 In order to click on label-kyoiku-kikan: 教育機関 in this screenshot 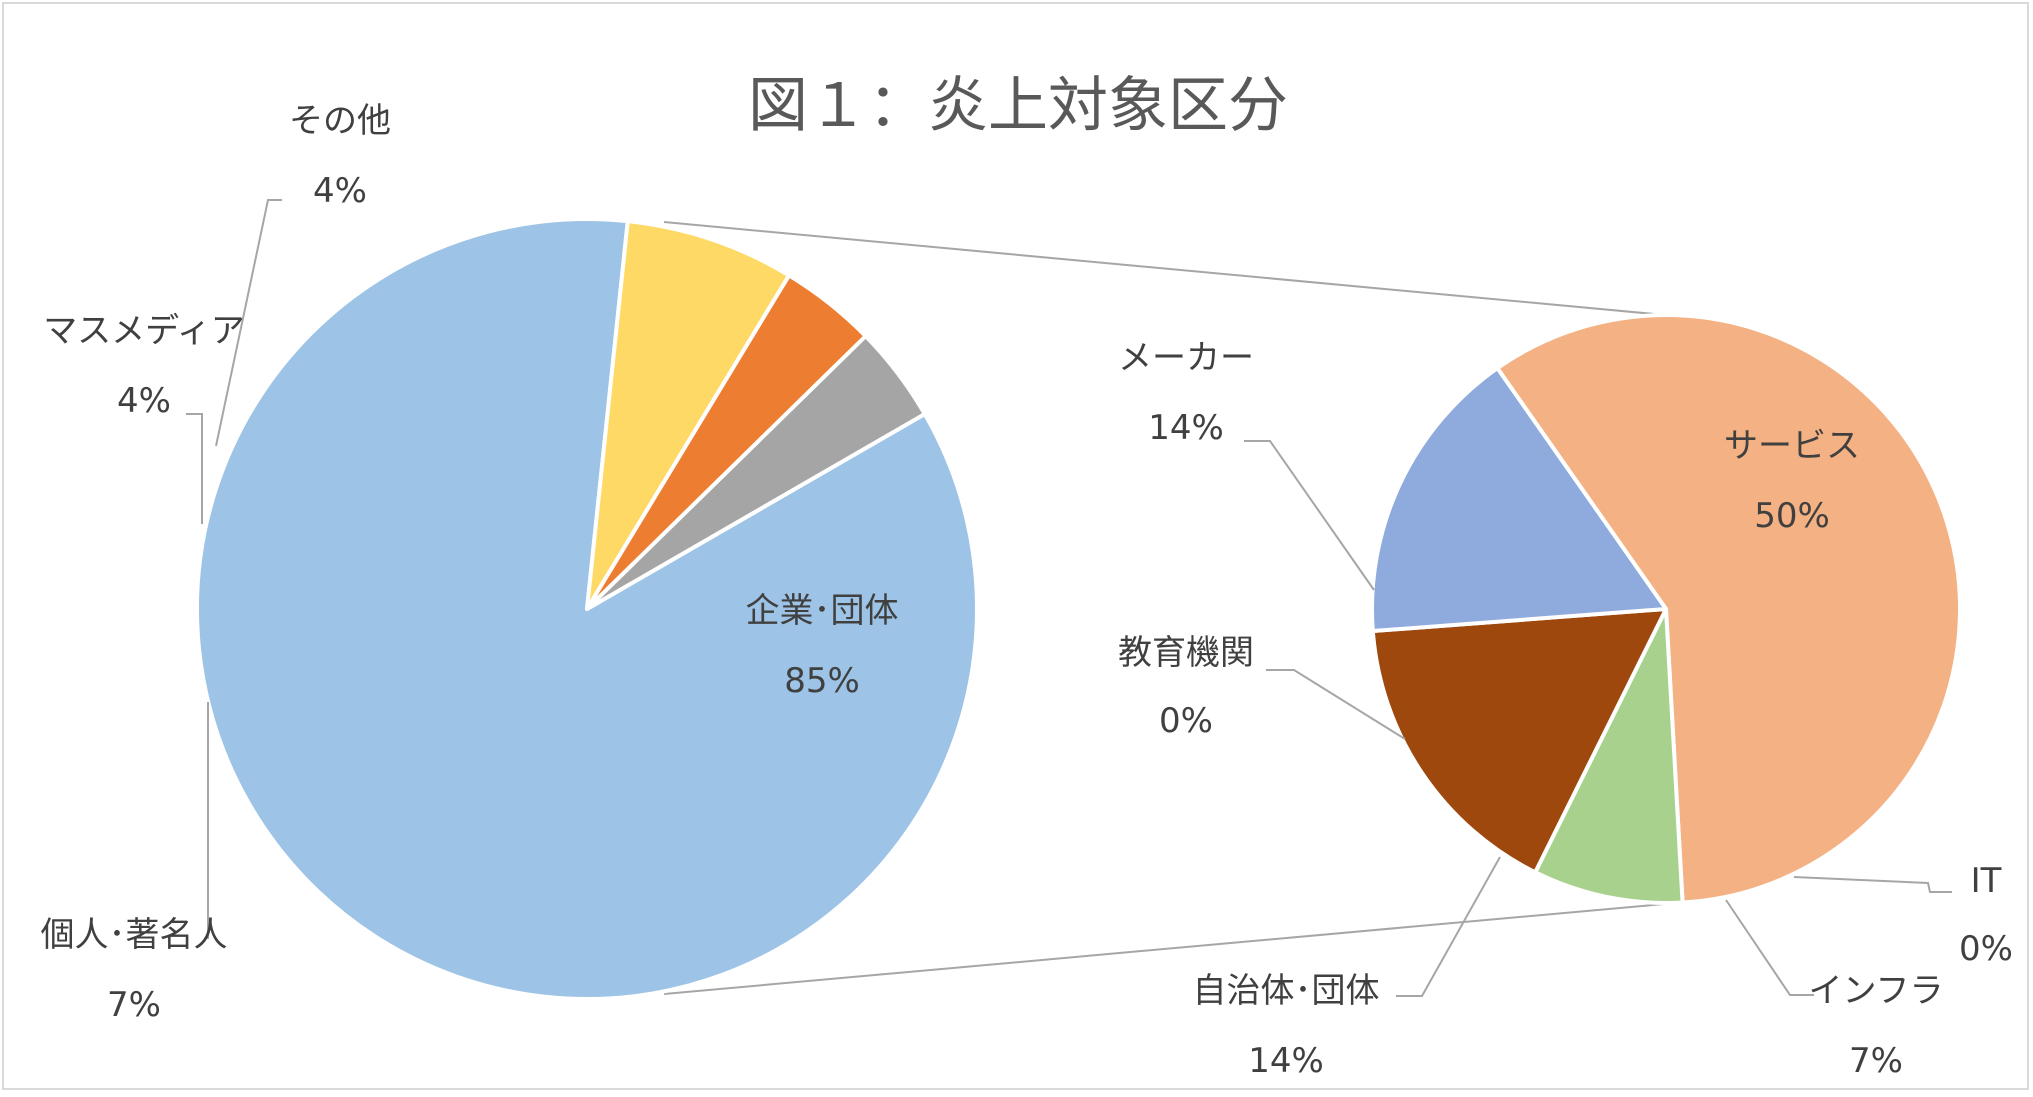, I will do `click(1186, 653)`.